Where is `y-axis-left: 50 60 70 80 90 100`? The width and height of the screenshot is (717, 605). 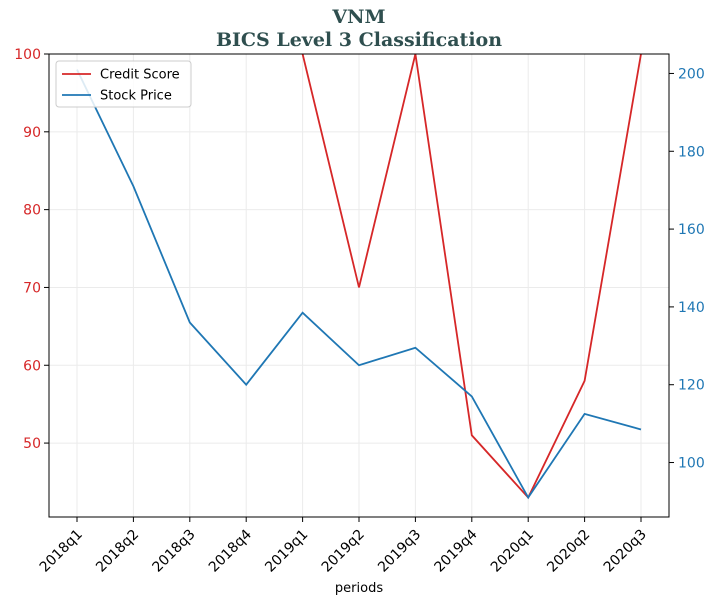
y-axis-left: 50 60 70 80 90 100 is located at coordinates (31, 249).